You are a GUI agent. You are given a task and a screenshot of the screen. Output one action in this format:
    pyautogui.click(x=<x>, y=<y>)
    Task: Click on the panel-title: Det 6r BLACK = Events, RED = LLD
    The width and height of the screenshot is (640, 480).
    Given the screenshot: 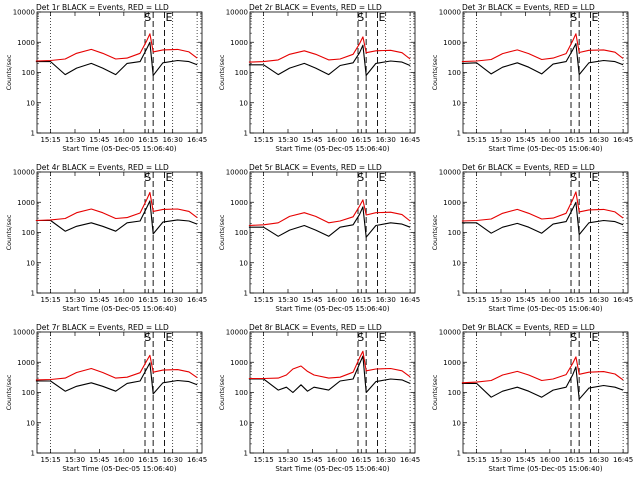 What is the action you would take?
    pyautogui.click(x=528, y=167)
    